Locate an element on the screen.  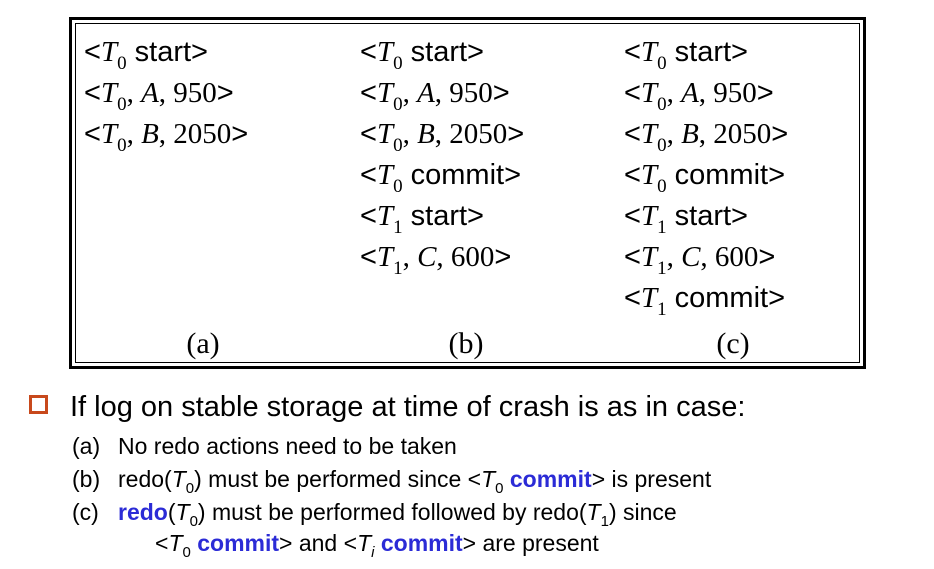
case-b-txn-sub: 0 is located at coordinates (190, 488).